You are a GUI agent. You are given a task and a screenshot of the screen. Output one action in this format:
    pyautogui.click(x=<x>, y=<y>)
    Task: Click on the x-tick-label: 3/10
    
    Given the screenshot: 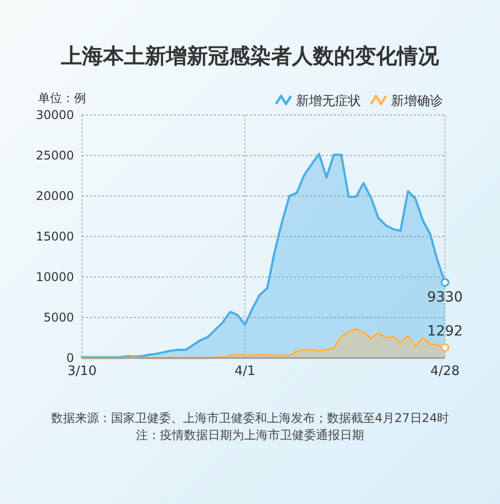 What is the action you would take?
    pyautogui.click(x=82, y=371)
    